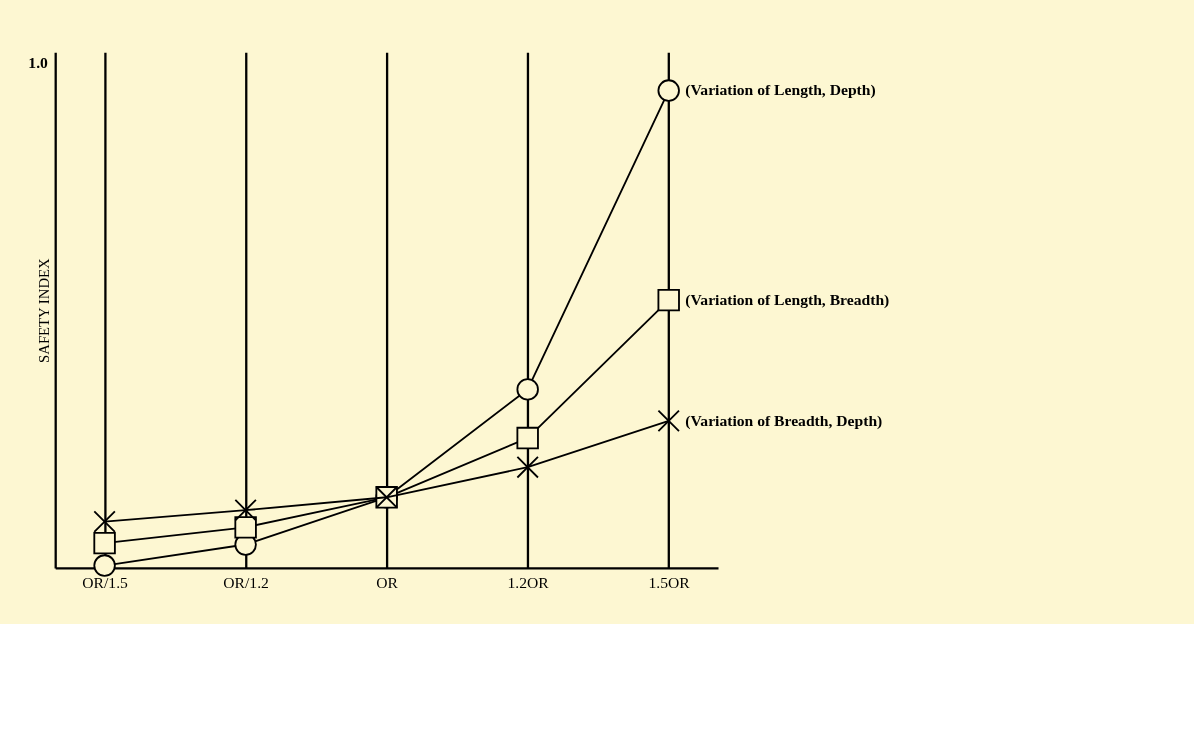  Describe the element at coordinates (669, 582) in the screenshot. I see `x-tick-label: 1.5OR` at that location.